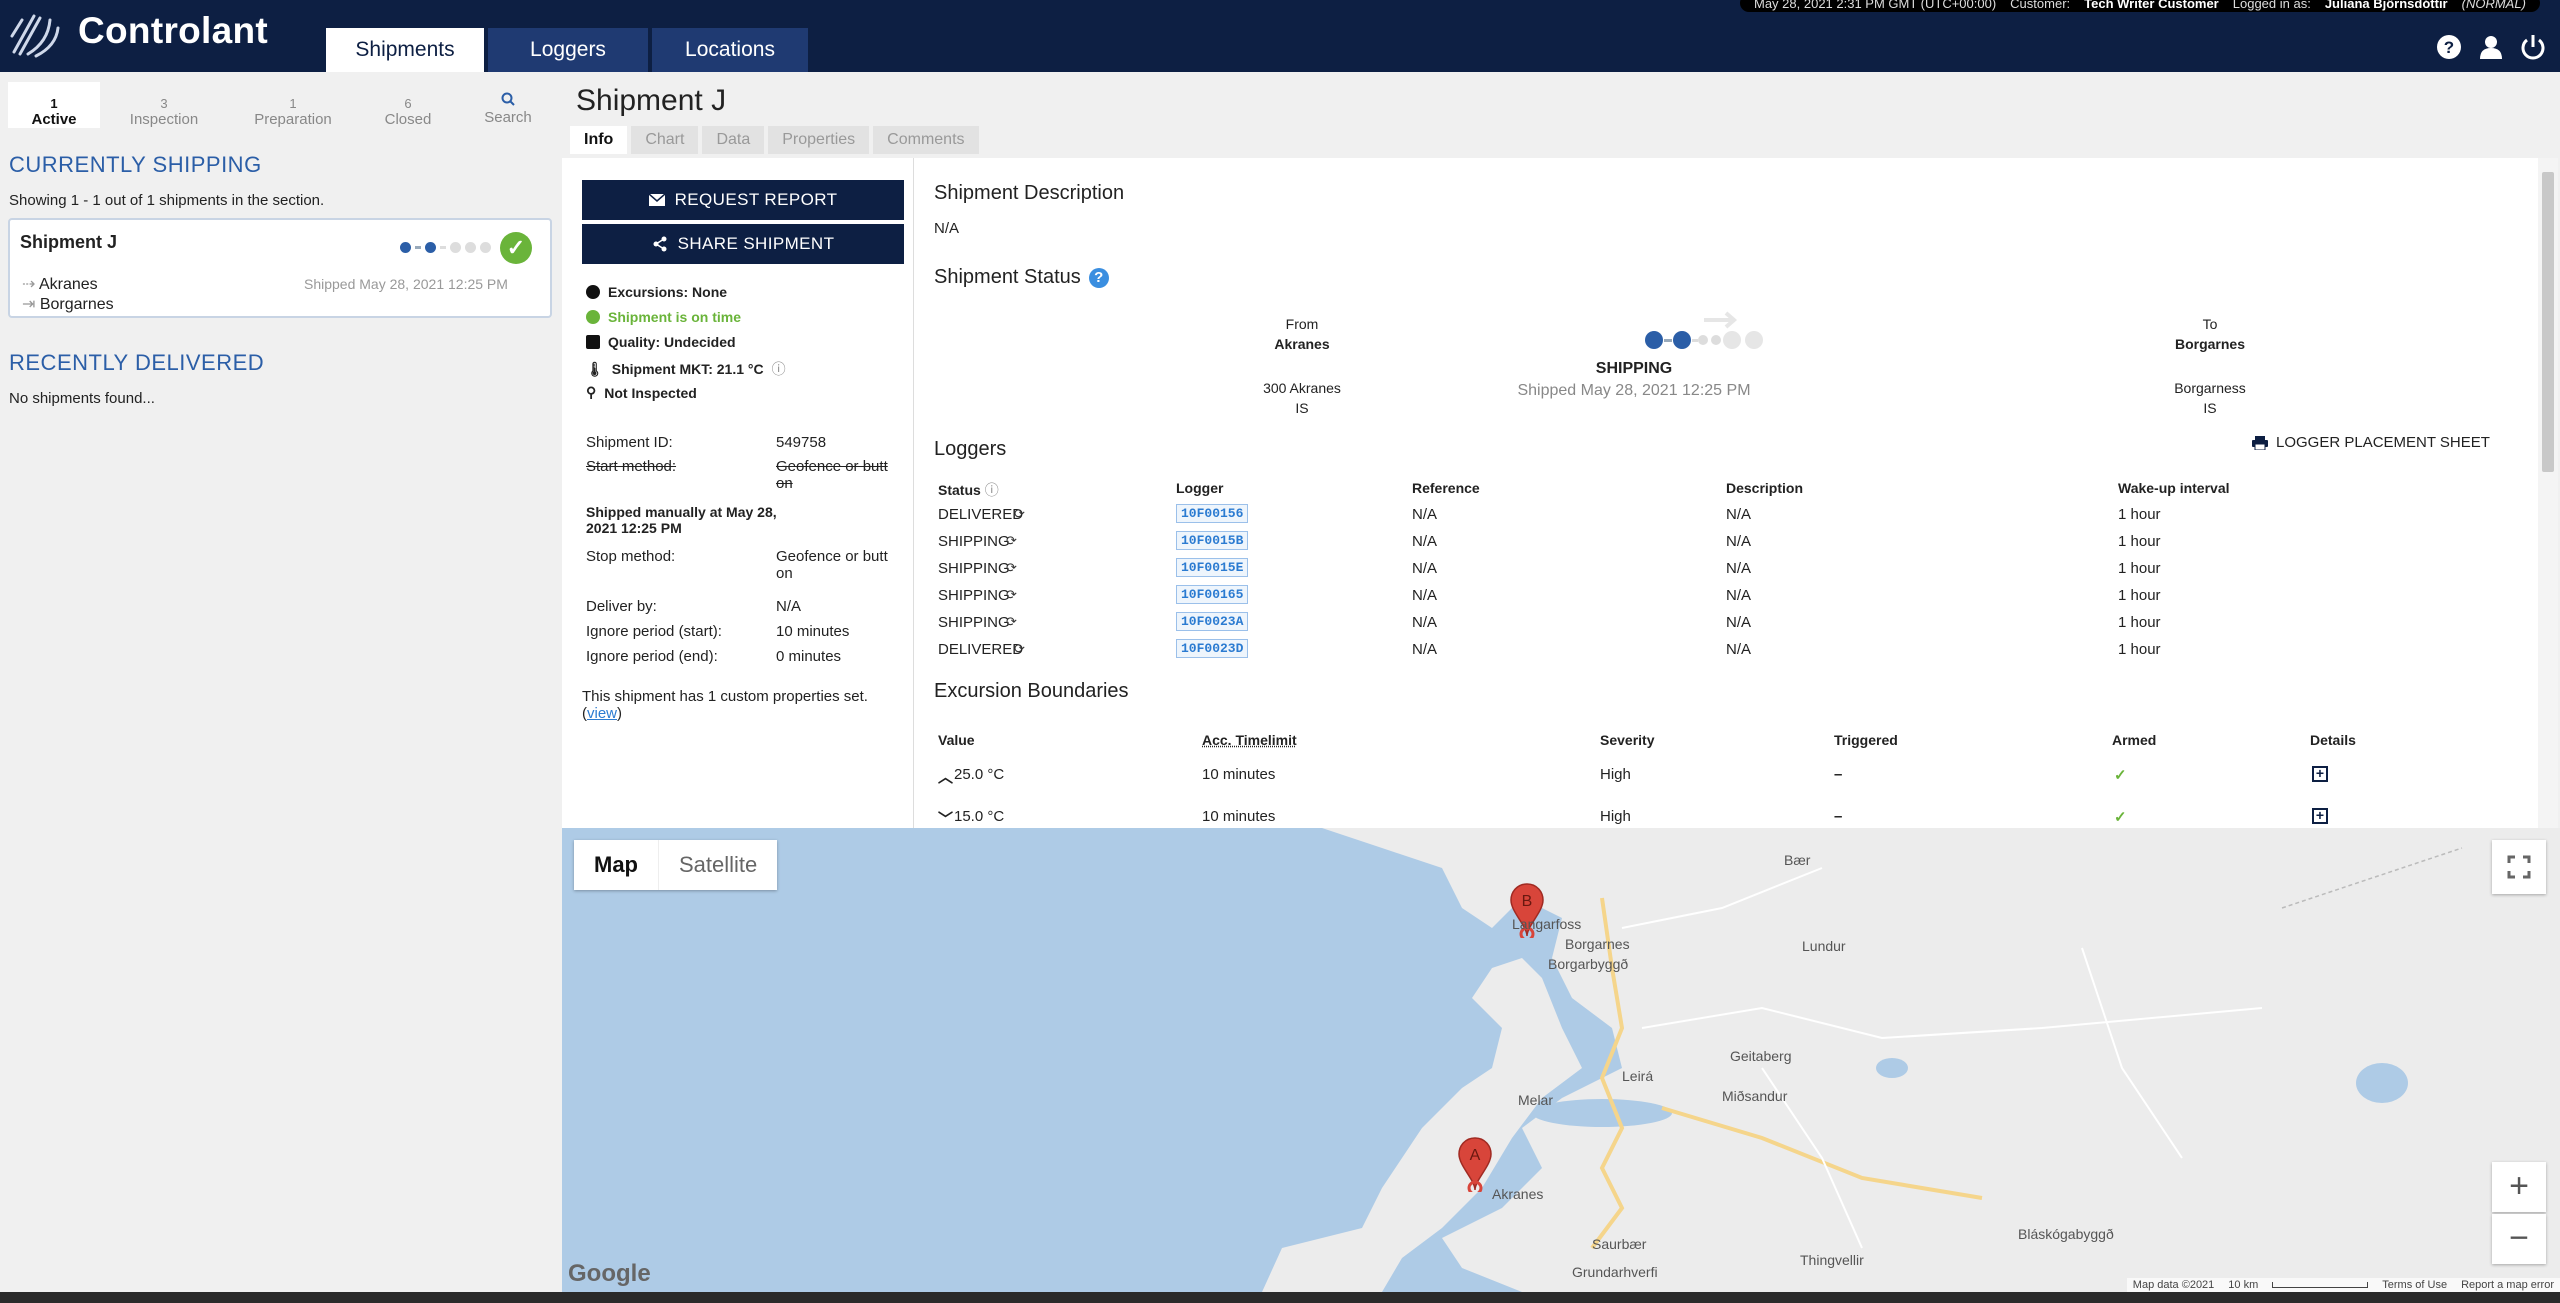 The height and width of the screenshot is (1303, 2560). I want to click on from-country: IS, so click(1302, 408).